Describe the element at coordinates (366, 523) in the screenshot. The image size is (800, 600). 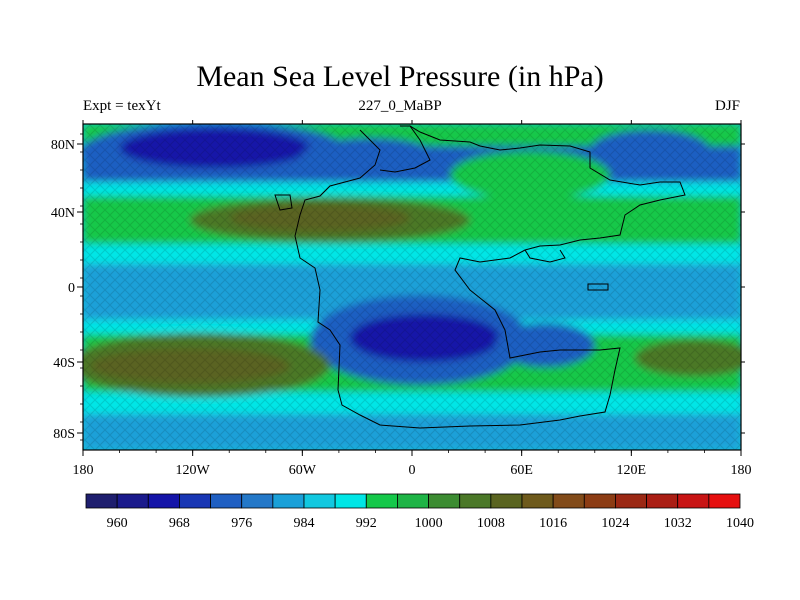
I see `colorbar-label: 992` at that location.